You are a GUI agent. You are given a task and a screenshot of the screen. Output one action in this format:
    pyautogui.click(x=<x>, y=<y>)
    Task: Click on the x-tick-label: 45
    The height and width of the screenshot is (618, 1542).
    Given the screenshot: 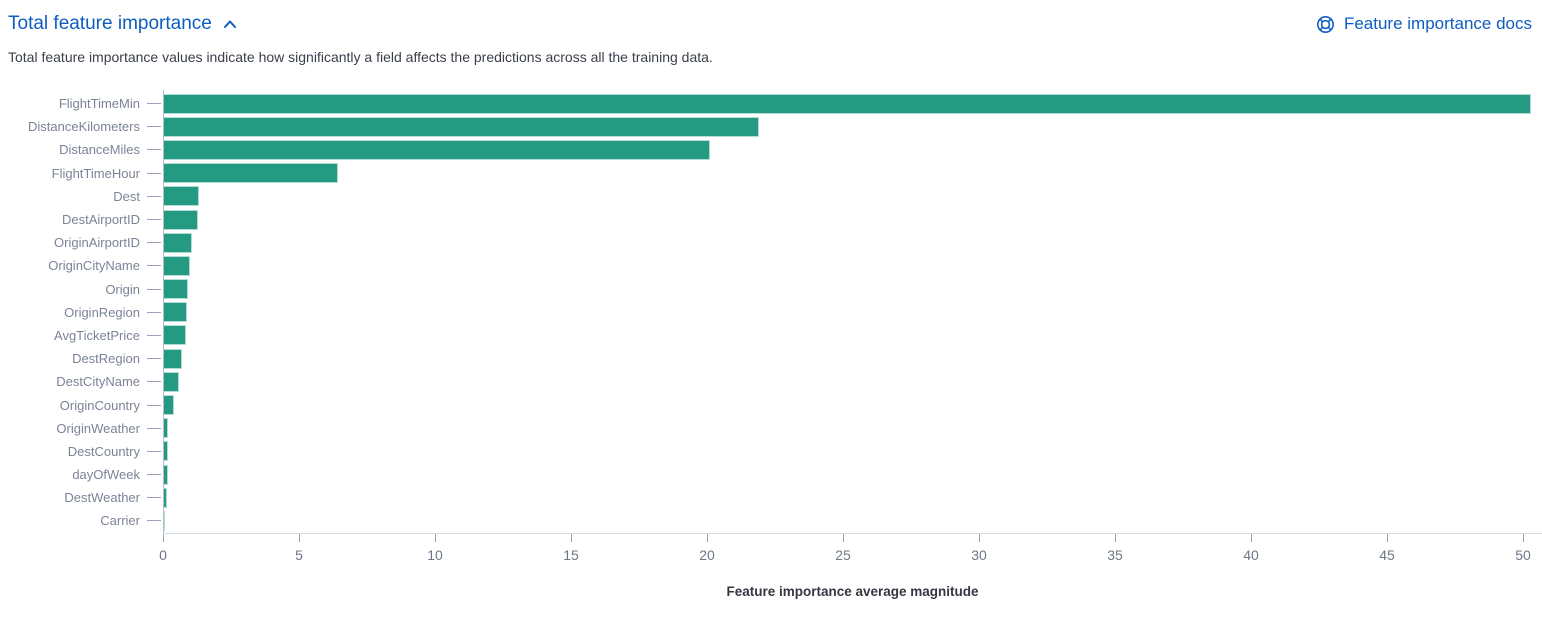 What is the action you would take?
    pyautogui.click(x=1387, y=554)
    